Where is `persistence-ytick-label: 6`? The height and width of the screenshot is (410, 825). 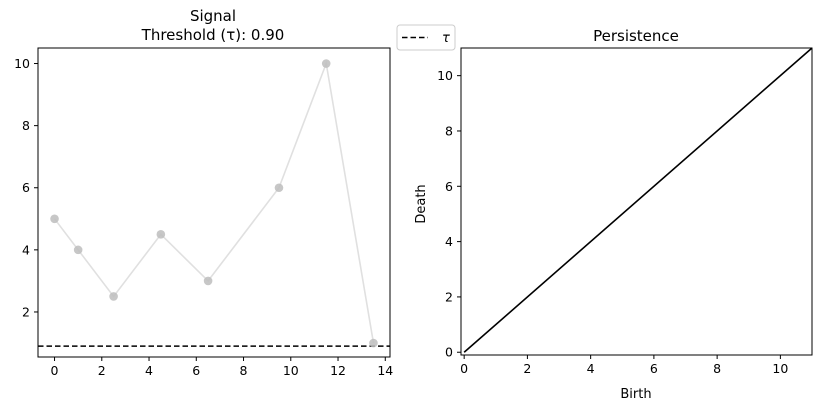
persistence-ytick-label: 6 is located at coordinates (449, 186).